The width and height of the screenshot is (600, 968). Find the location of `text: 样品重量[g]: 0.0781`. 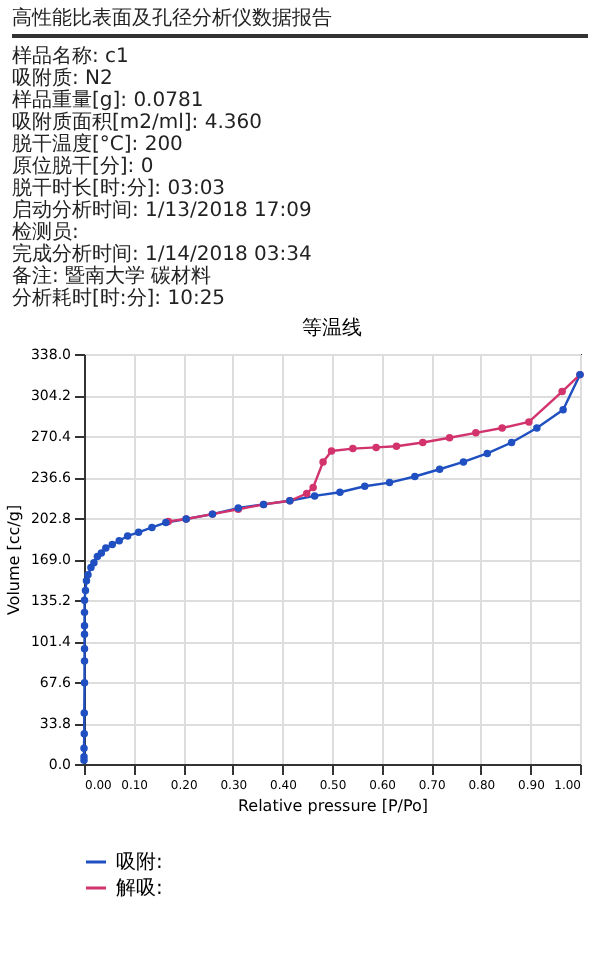

text: 样品重量[g]: 0.0781 is located at coordinates (109, 101).